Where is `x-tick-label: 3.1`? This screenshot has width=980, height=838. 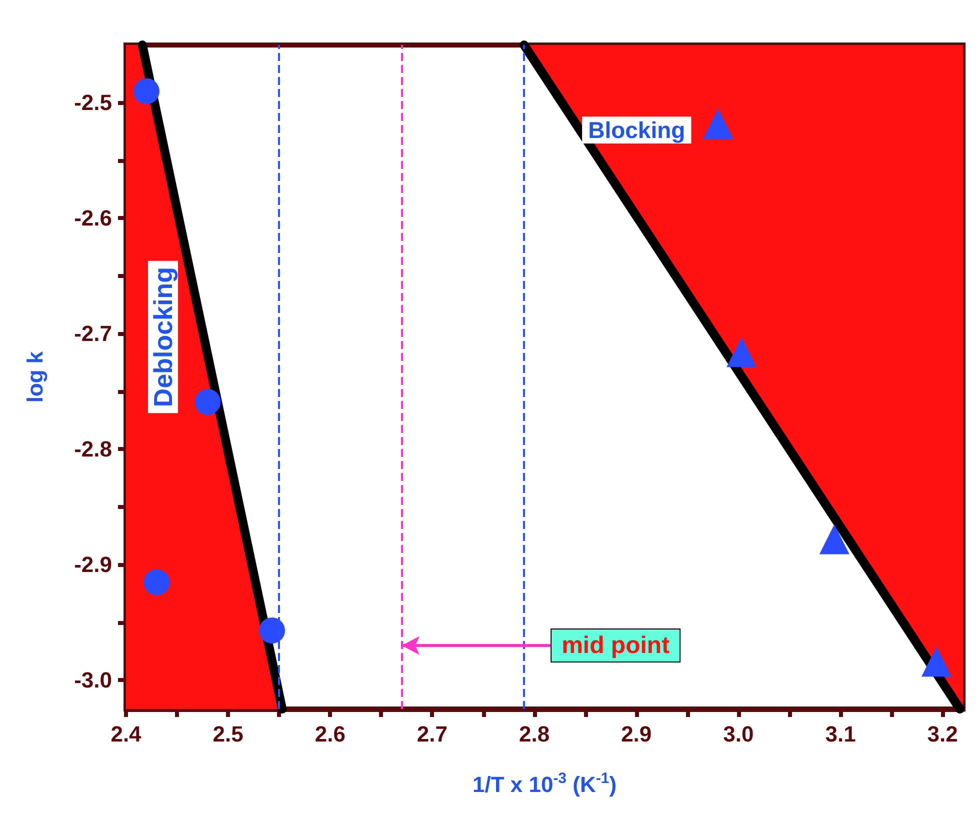
x-tick-label: 3.1 is located at coordinates (840, 734).